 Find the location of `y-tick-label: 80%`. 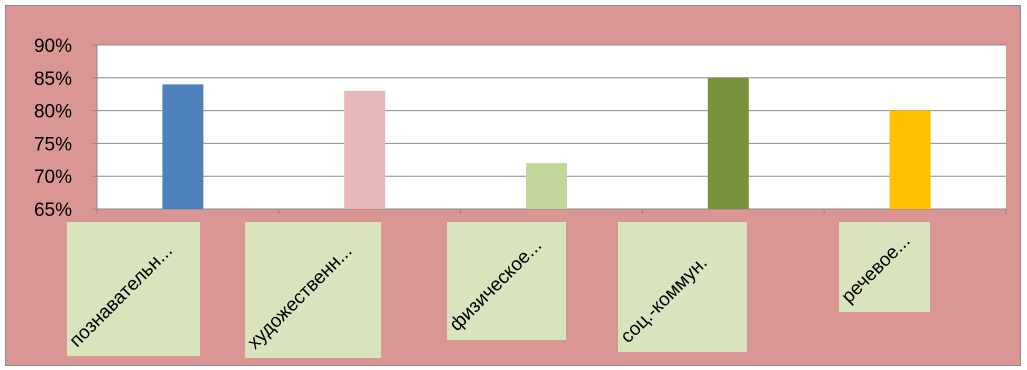

y-tick-label: 80% is located at coordinates (53, 112).